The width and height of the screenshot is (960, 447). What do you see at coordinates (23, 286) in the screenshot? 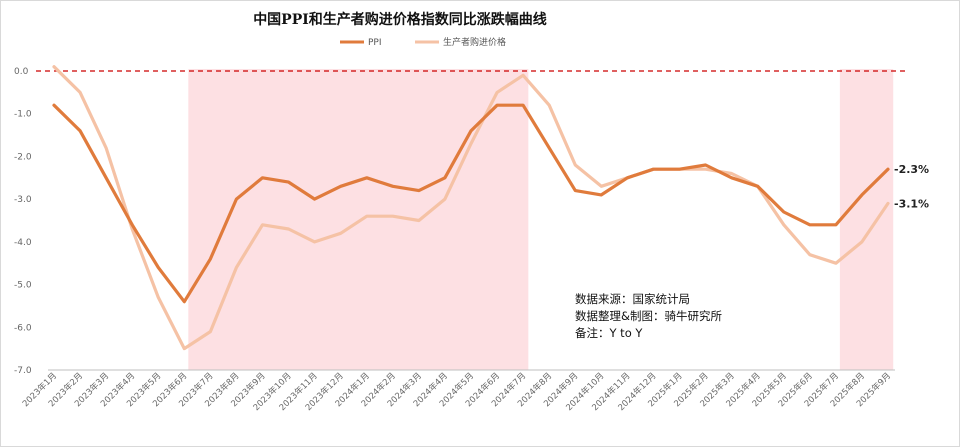
I see `y-tick-label: -5.0` at bounding box center [23, 286].